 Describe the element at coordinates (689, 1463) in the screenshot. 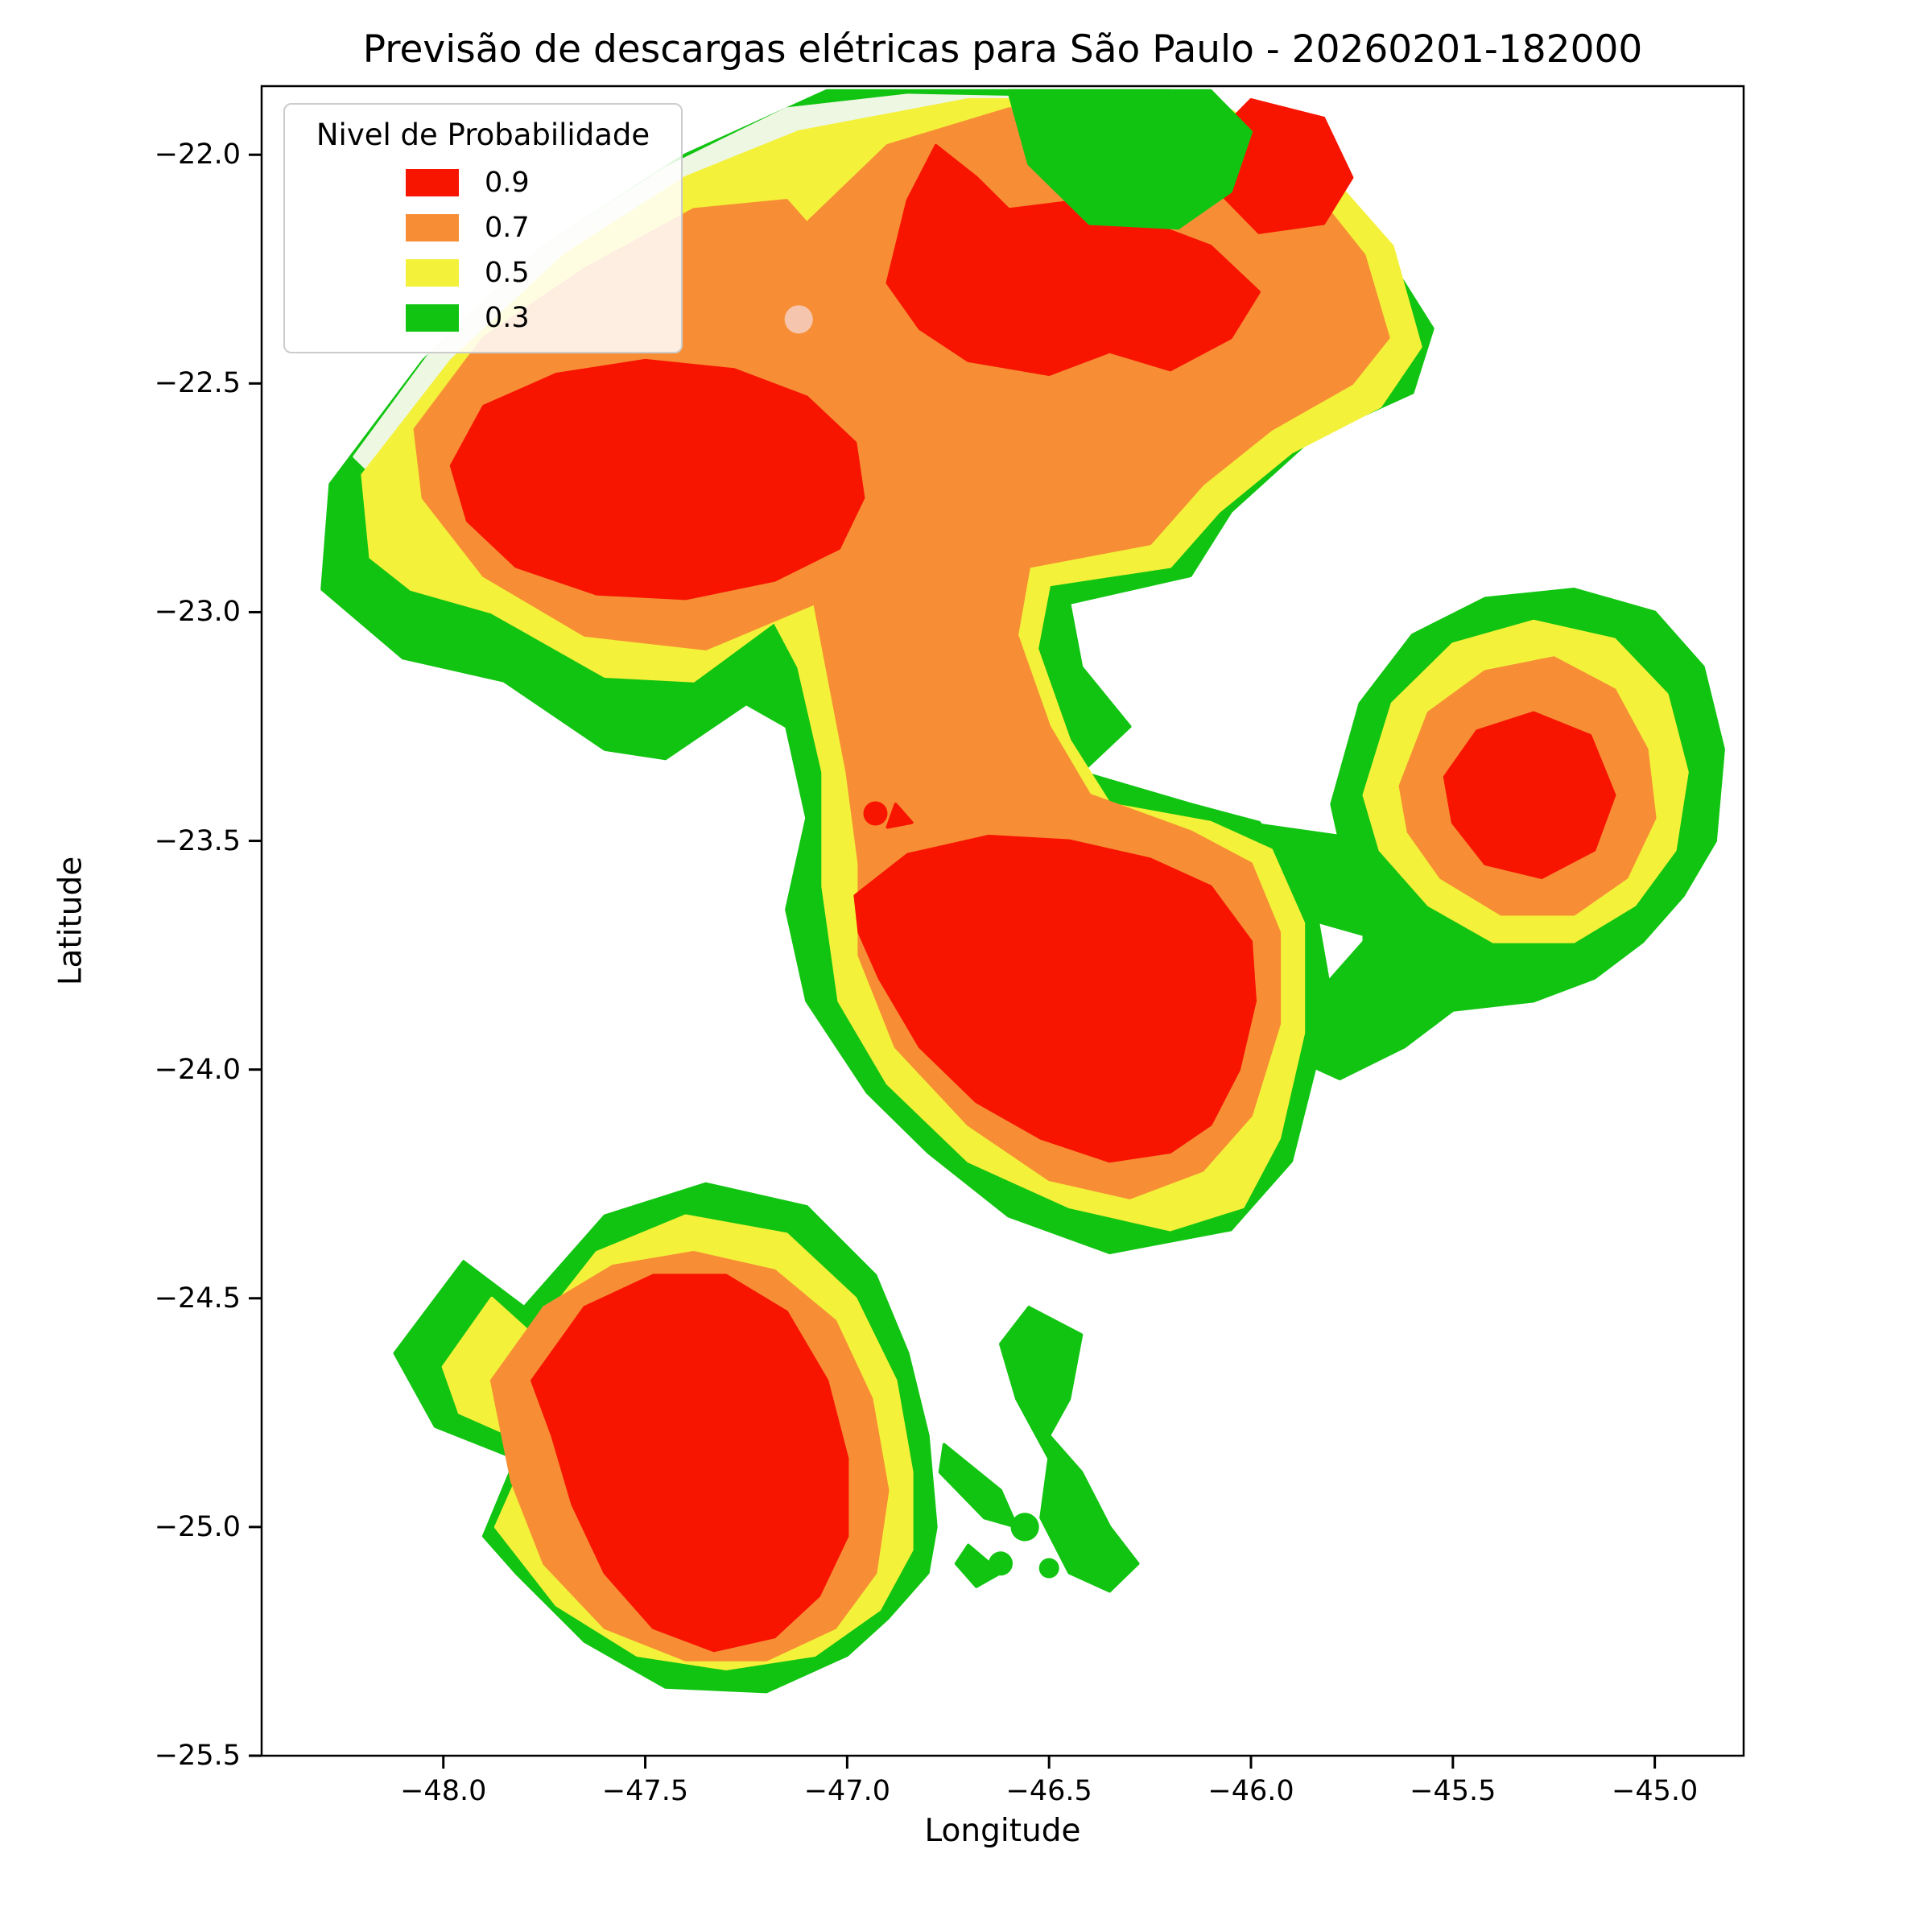

I see `region-southwest-red` at that location.